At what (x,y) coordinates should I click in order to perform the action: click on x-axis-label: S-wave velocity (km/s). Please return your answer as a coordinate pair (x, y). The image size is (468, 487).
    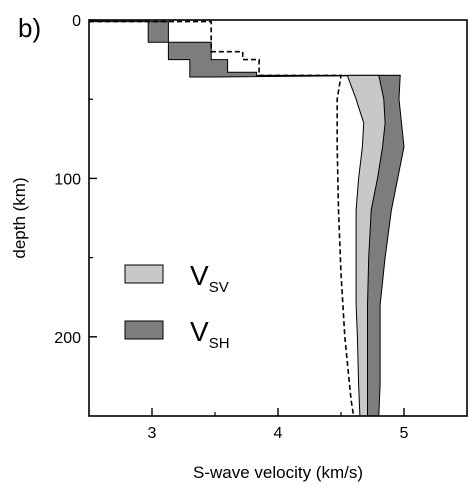
    Looking at the image, I should click on (278, 472).